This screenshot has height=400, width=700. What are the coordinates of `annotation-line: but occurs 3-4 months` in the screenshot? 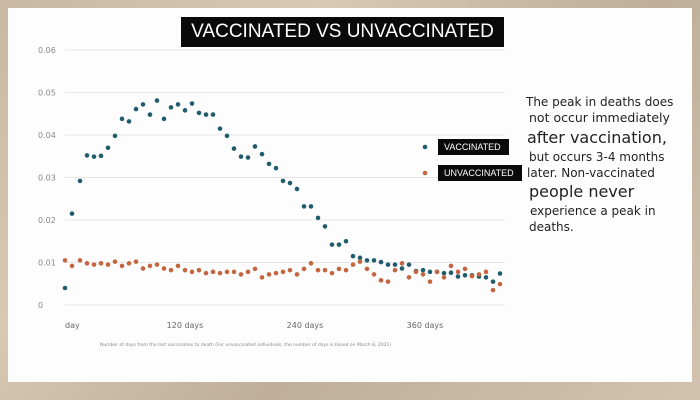 It's located at (597, 156).